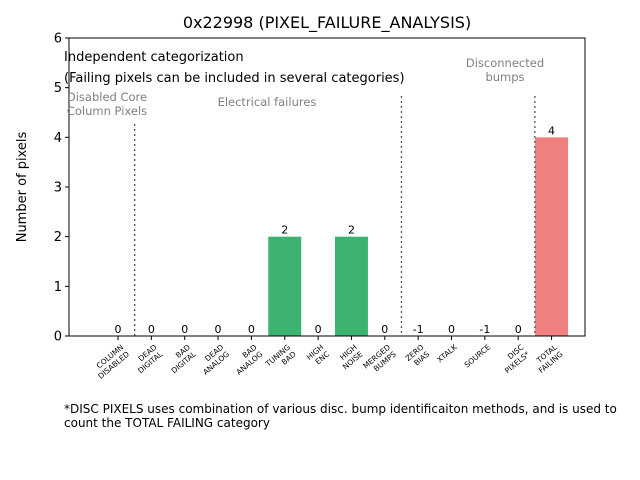  Describe the element at coordinates (505, 70) in the screenshot. I see `group-label: Disconnected bumps` at that location.